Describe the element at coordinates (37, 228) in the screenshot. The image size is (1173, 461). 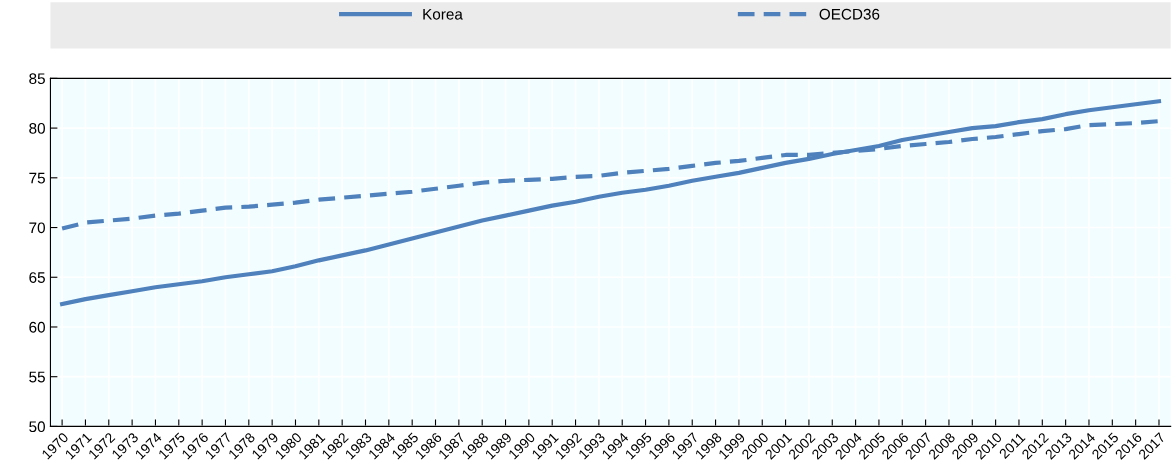
I see `y-tick-label: 70` at that location.